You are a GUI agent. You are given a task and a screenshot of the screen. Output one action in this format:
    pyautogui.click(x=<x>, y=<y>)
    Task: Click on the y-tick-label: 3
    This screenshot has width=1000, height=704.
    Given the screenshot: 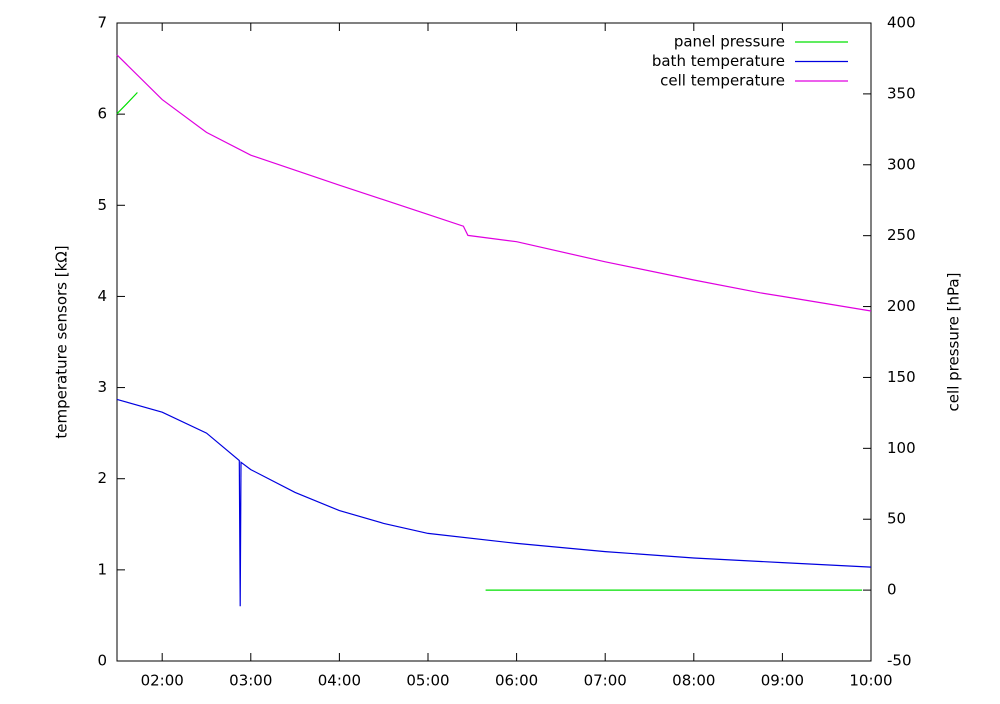 What is the action you would take?
    pyautogui.click(x=102, y=387)
    